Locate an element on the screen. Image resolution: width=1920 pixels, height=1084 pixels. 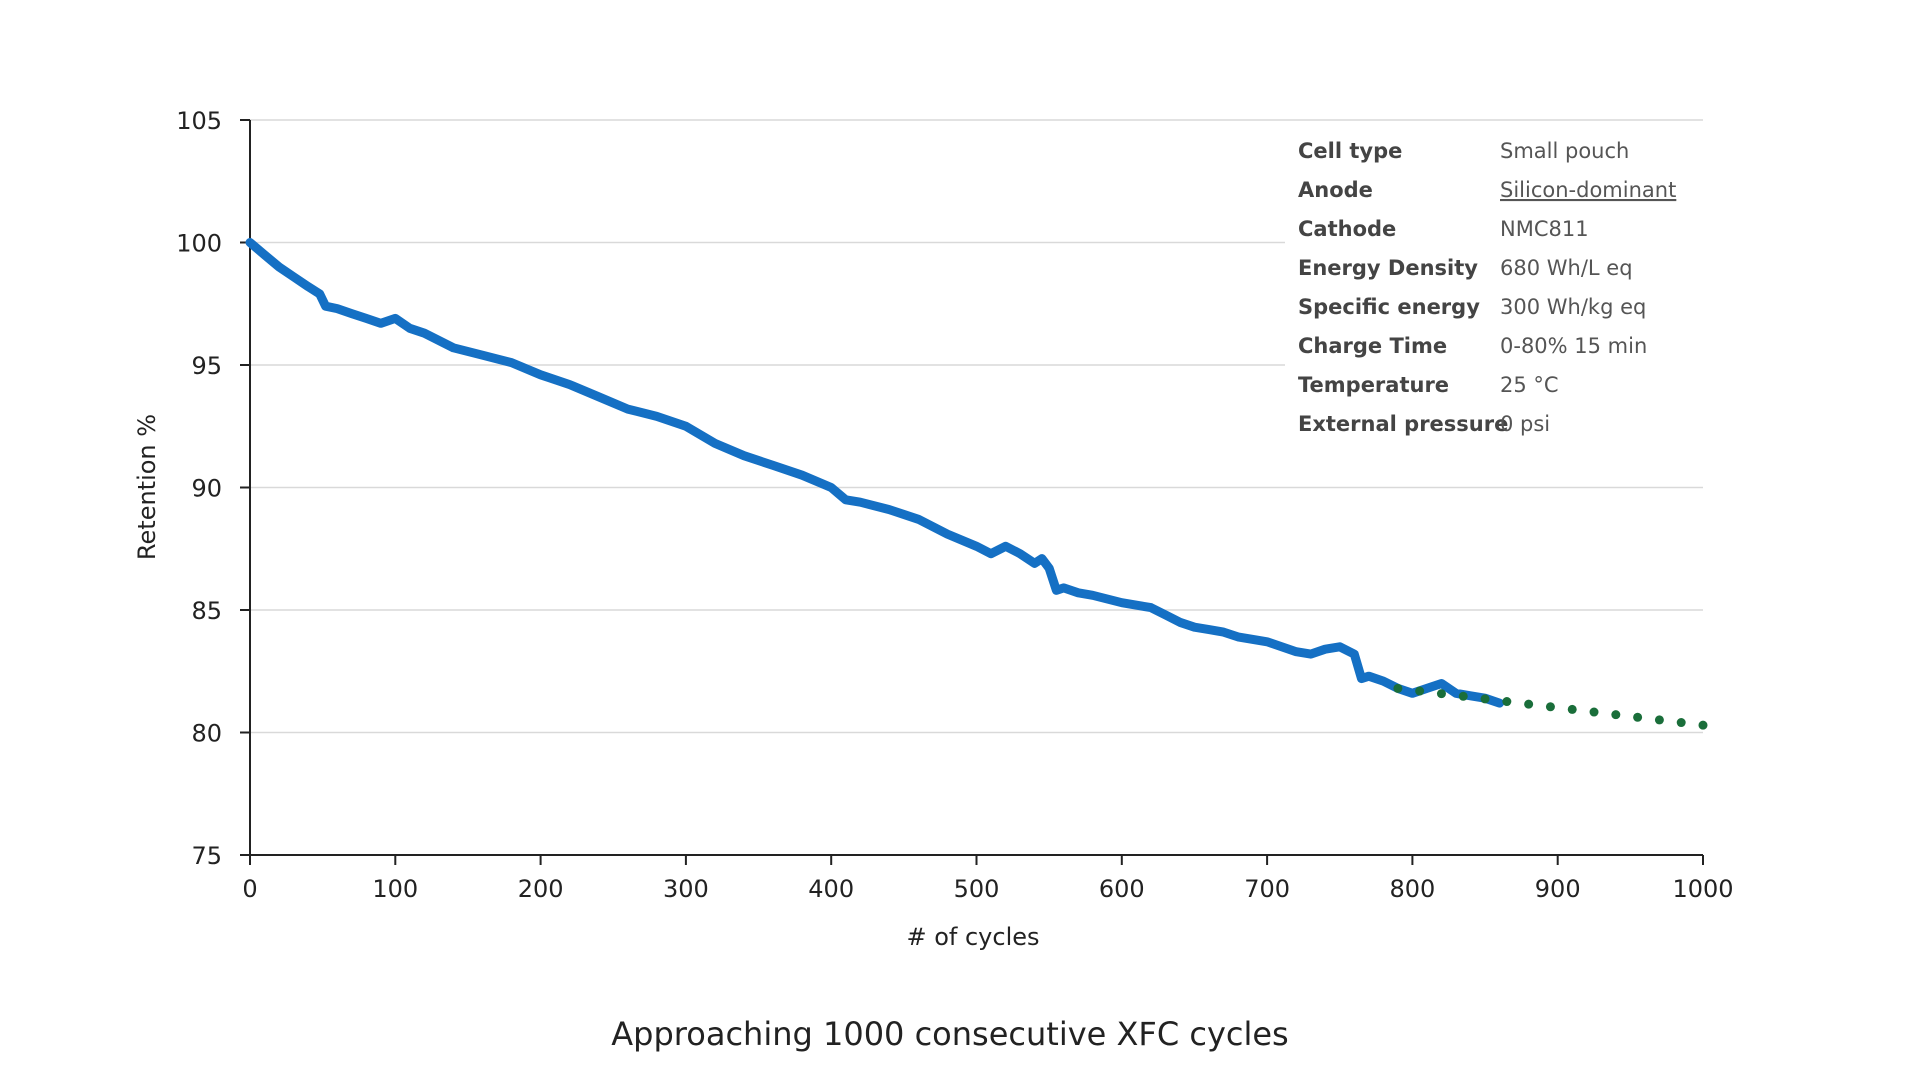
spec-key: Temperature is located at coordinates (1373, 385).